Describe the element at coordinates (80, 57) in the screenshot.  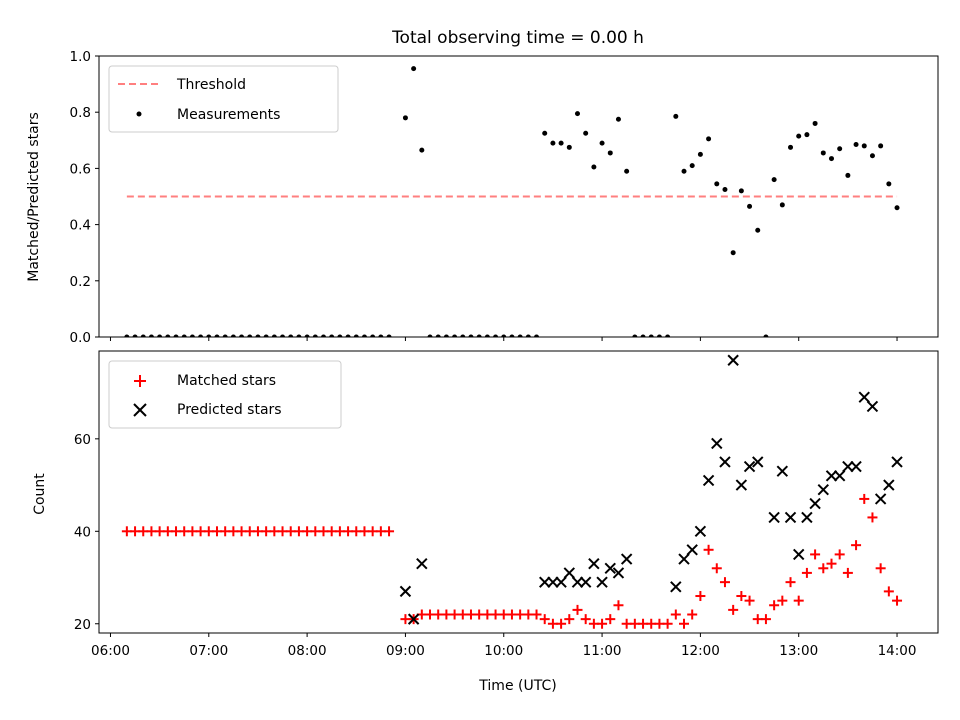
I see `y-tick-label: 1.0` at that location.